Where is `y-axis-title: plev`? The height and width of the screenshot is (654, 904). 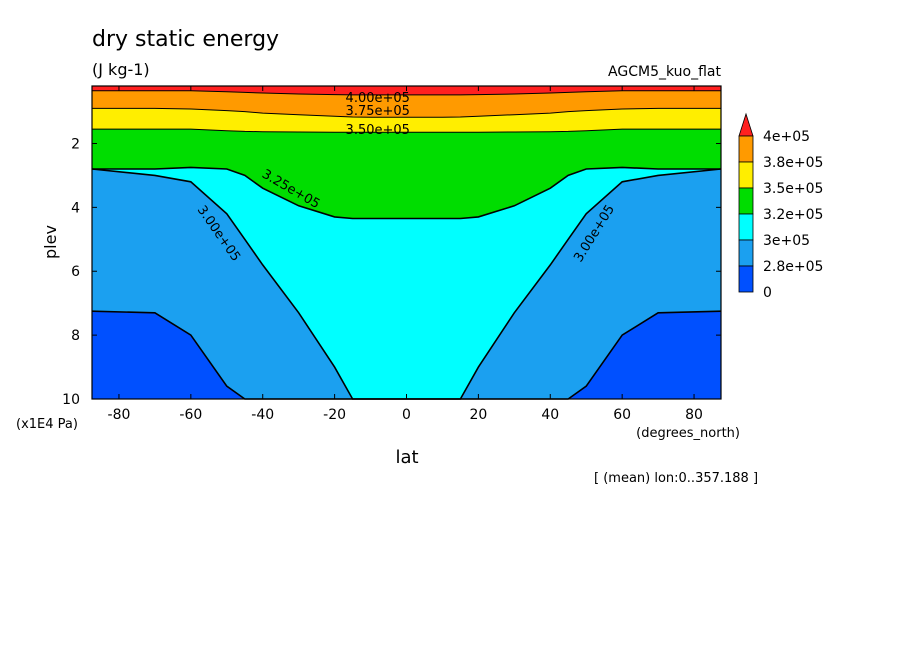
y-axis-title: plev is located at coordinates (50, 242).